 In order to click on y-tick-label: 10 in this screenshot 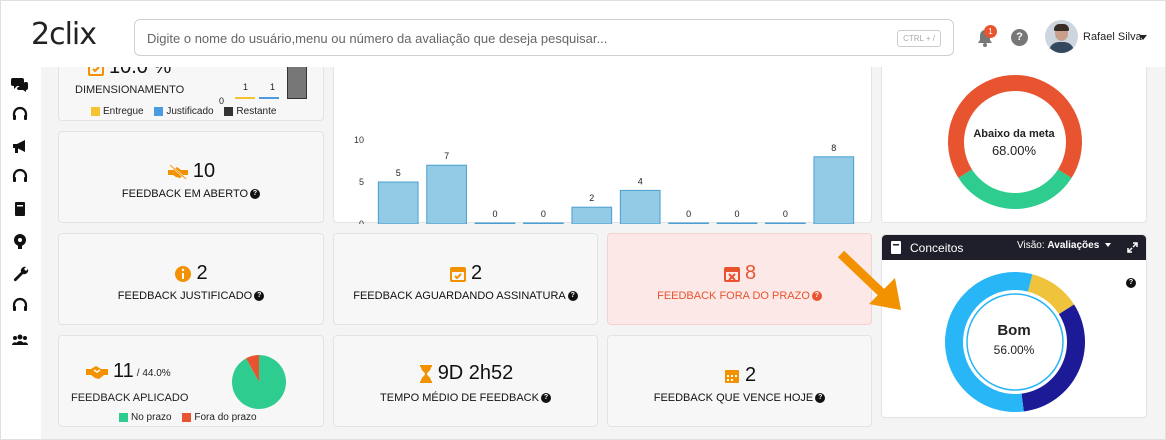, I will do `click(359, 140)`.